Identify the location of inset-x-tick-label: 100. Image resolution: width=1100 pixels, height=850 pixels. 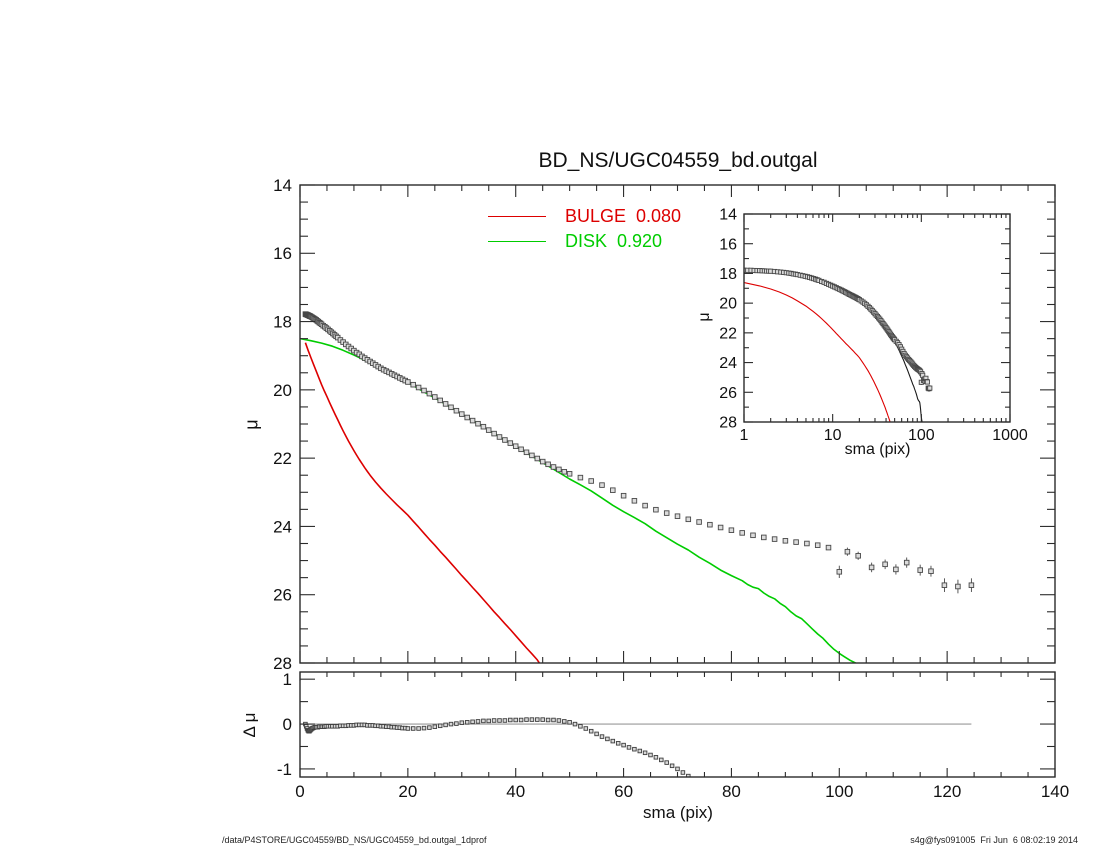
(921, 435).